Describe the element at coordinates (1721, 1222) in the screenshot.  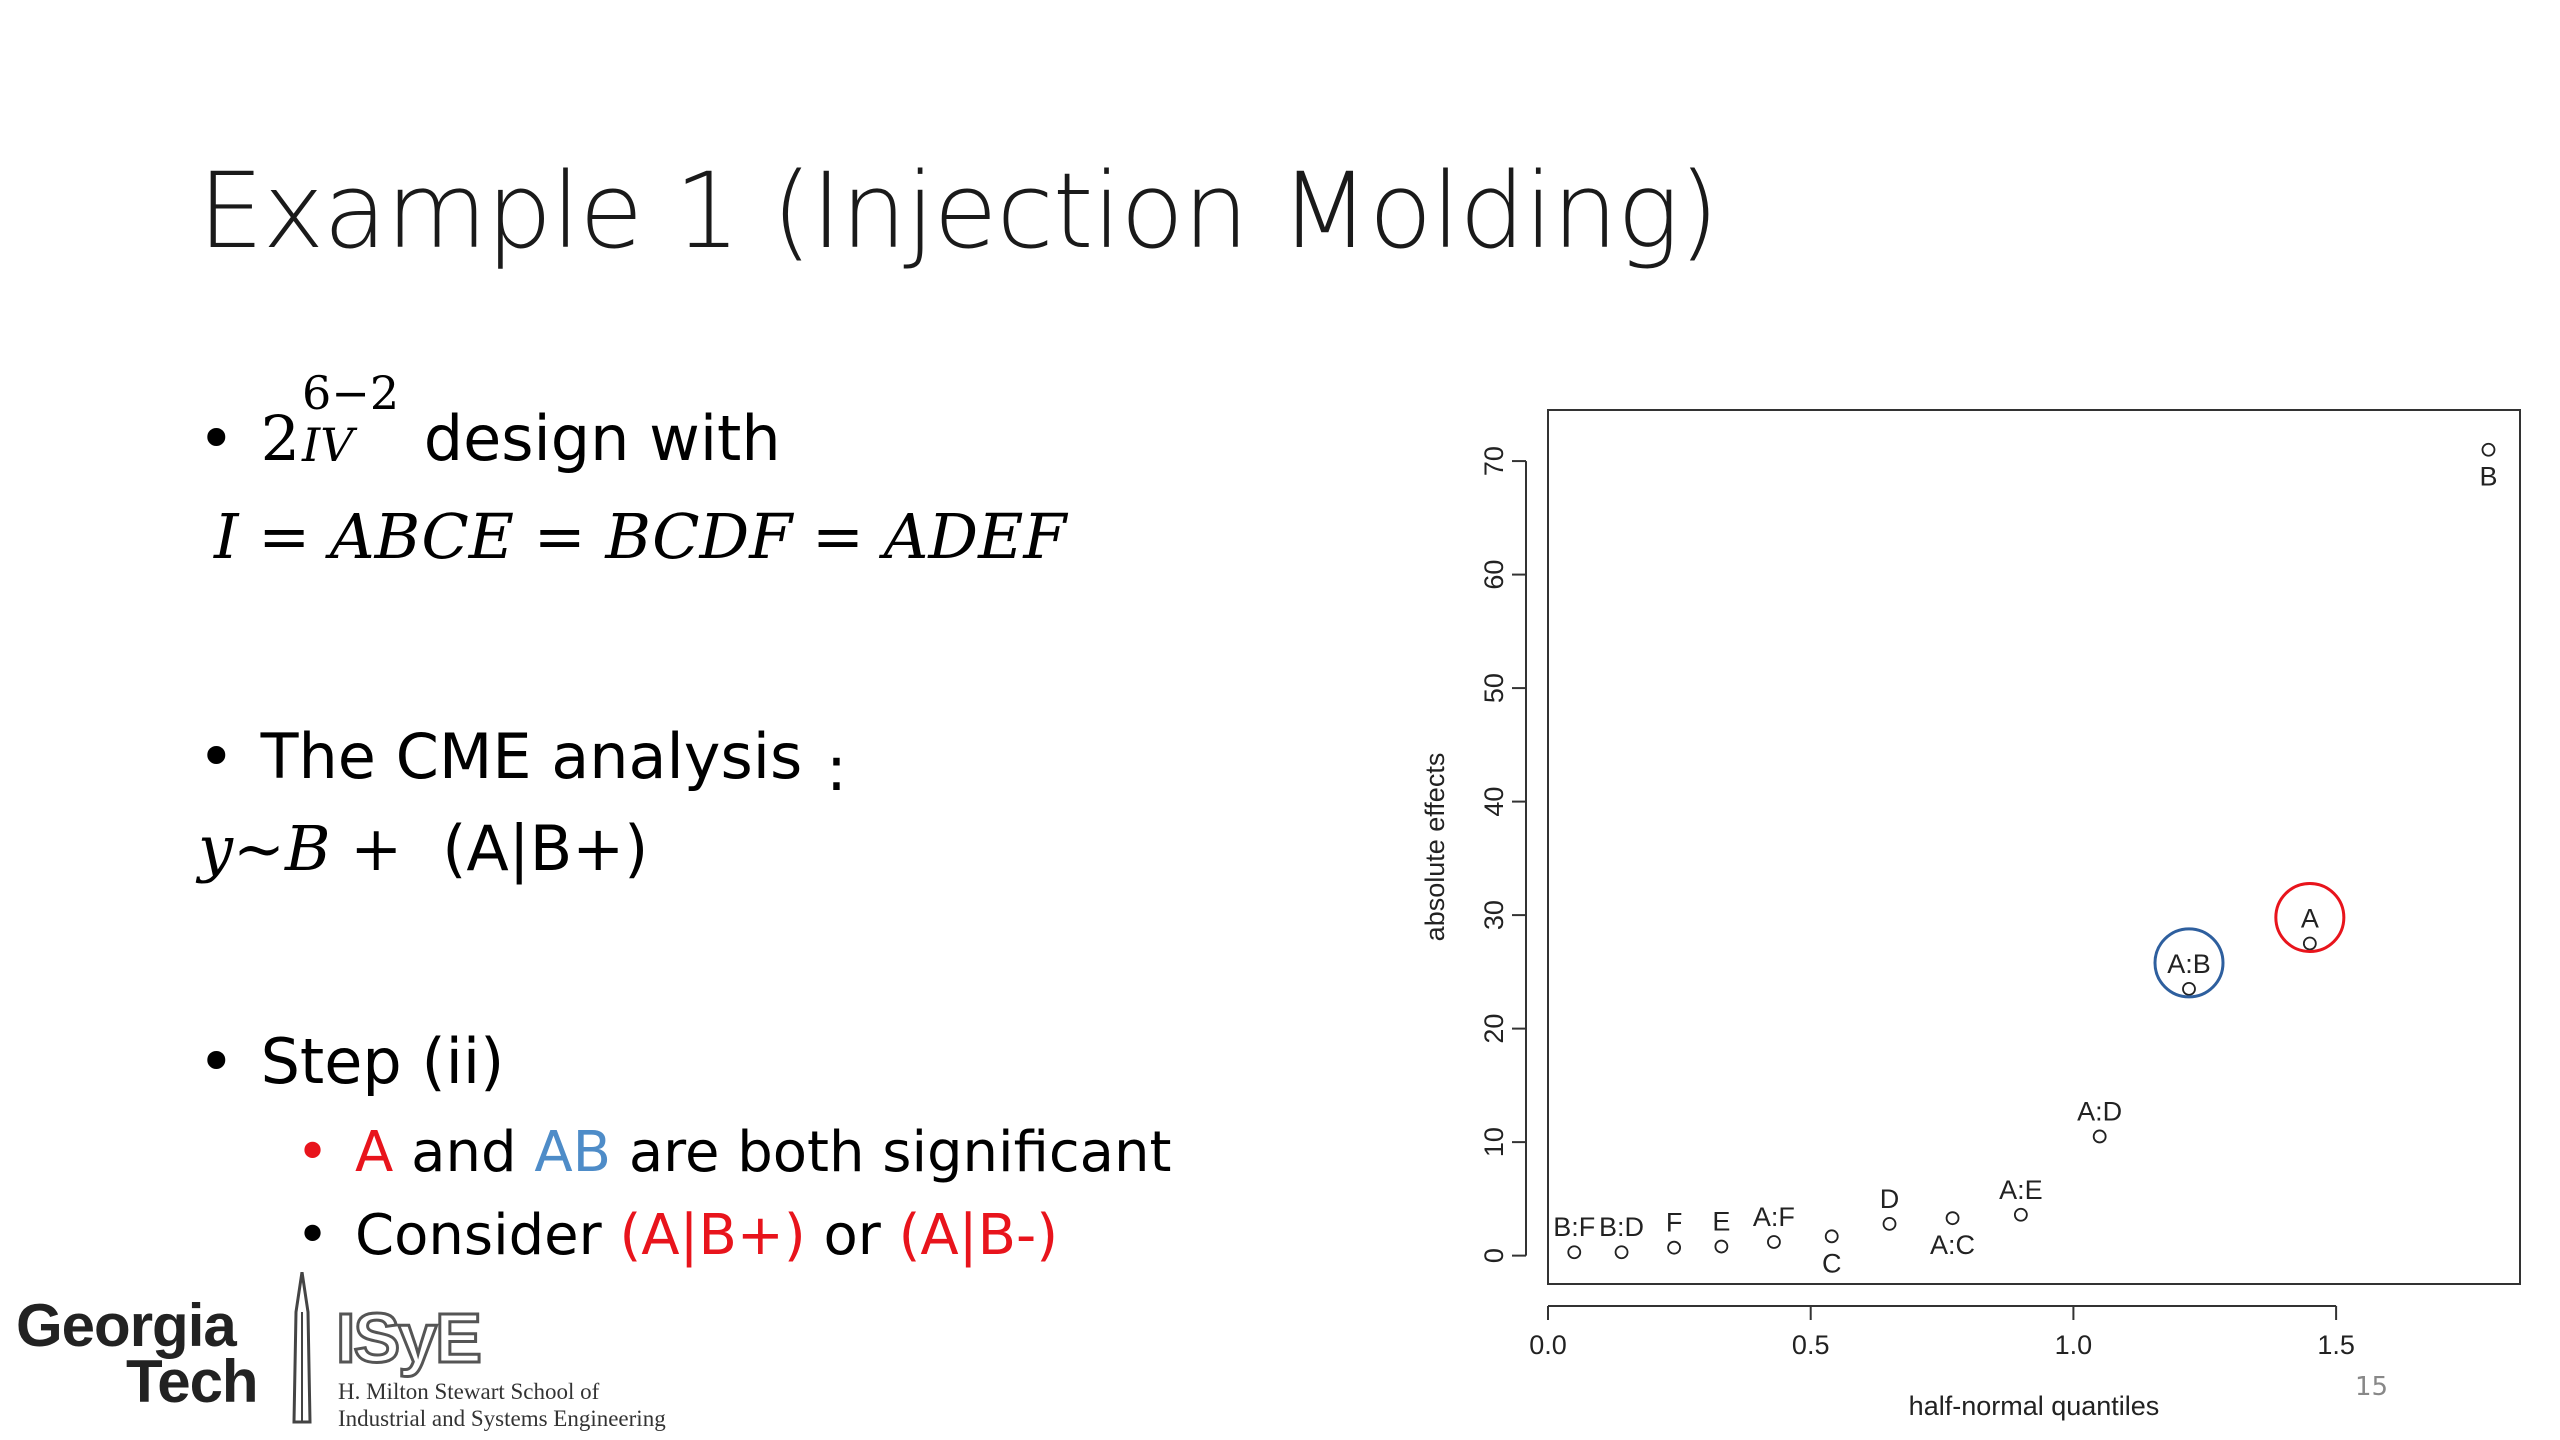
I see `point-label: E` at that location.